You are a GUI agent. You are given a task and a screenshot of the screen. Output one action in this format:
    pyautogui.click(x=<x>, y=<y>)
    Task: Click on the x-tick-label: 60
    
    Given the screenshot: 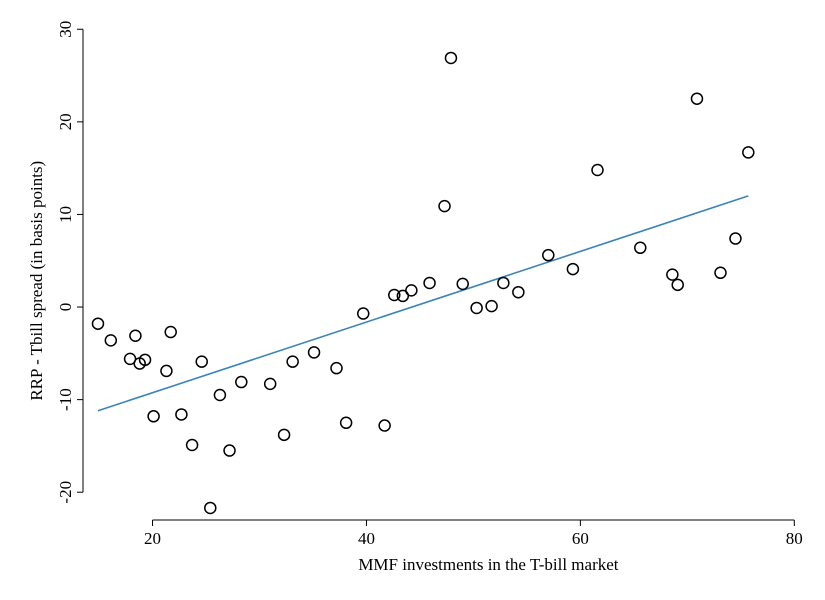 What is the action you would take?
    pyautogui.click(x=580, y=538)
    